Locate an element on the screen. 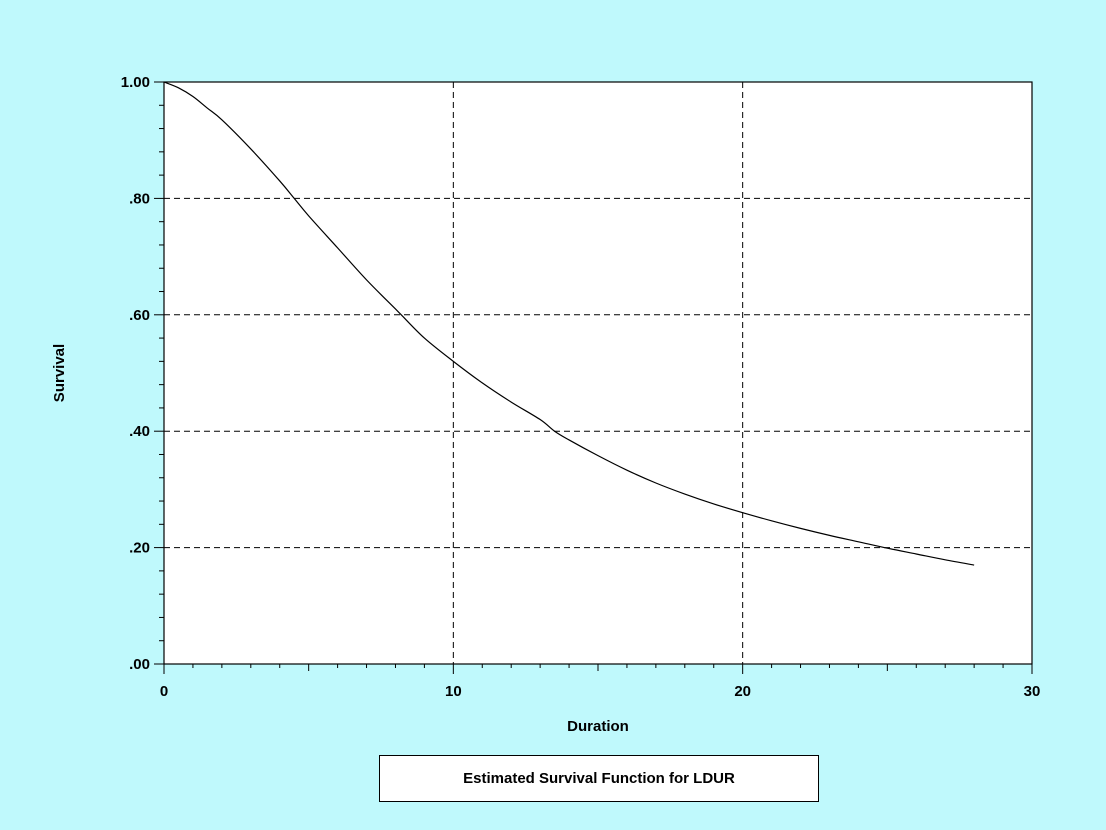 This screenshot has width=1106, height=830. y-tick-label: .20 is located at coordinates (139, 548).